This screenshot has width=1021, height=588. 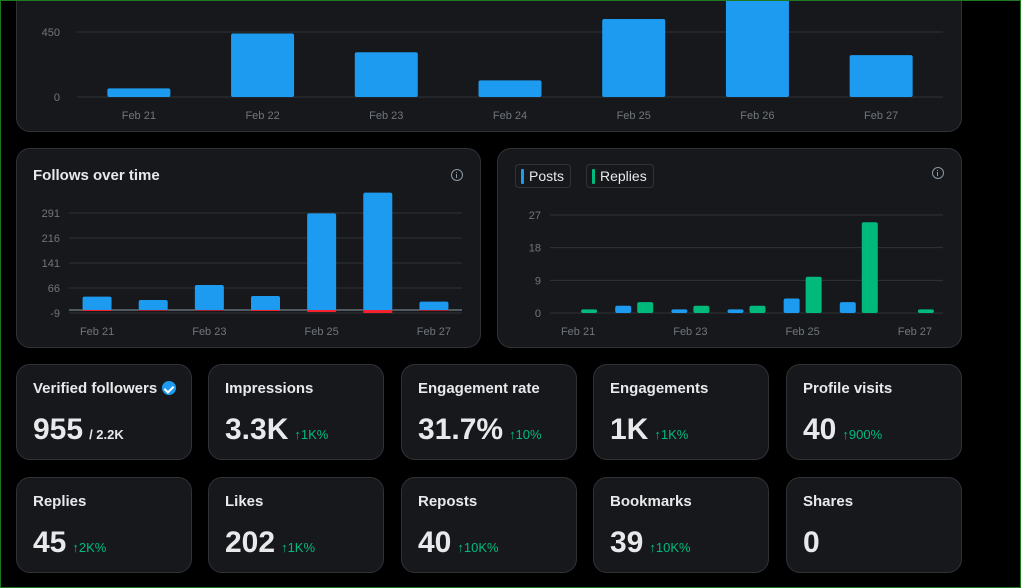 What do you see at coordinates (262, 116) in the screenshot?
I see `x-tick-label: Feb 22` at bounding box center [262, 116].